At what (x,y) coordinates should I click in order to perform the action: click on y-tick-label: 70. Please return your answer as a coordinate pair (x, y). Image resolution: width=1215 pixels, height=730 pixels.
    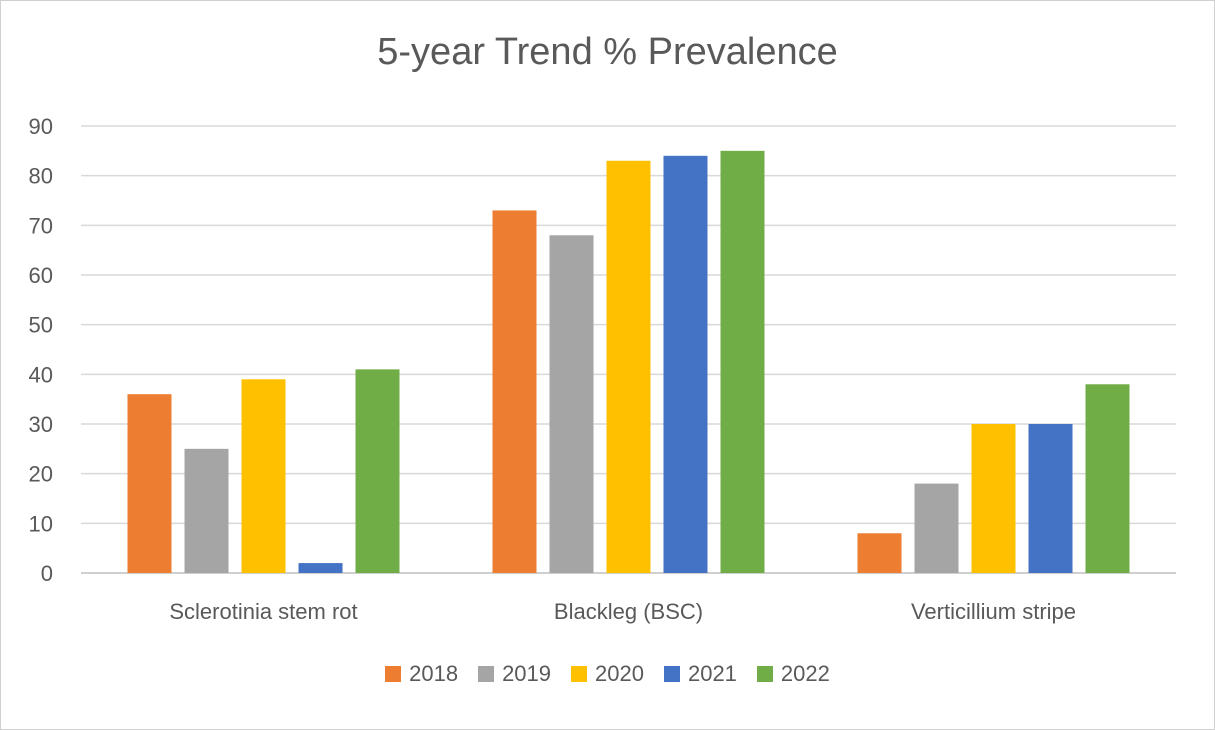
    Looking at the image, I should click on (41, 225).